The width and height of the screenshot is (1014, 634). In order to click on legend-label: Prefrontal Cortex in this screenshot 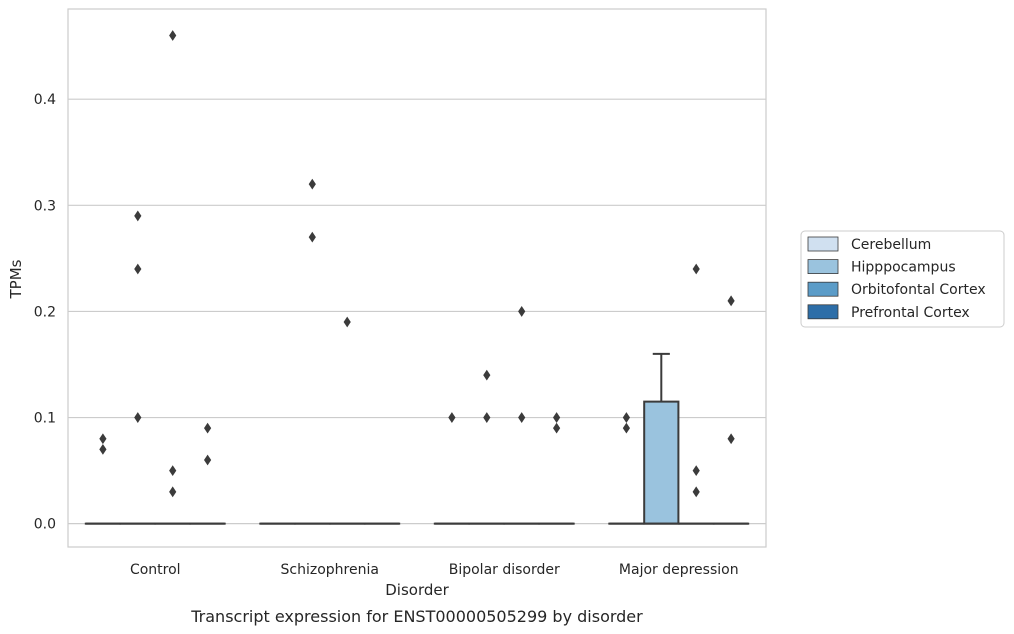, I will do `click(910, 313)`.